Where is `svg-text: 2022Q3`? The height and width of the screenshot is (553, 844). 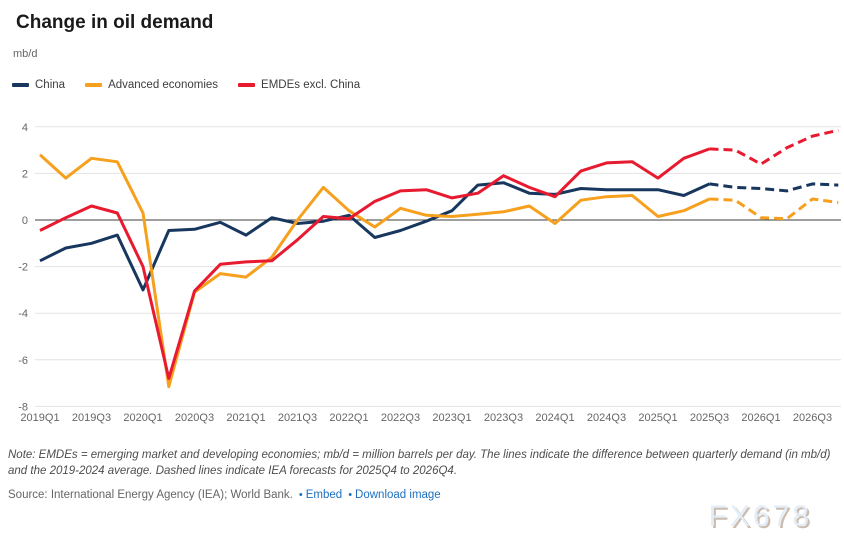 svg-text: 2022Q3 is located at coordinates (400, 418).